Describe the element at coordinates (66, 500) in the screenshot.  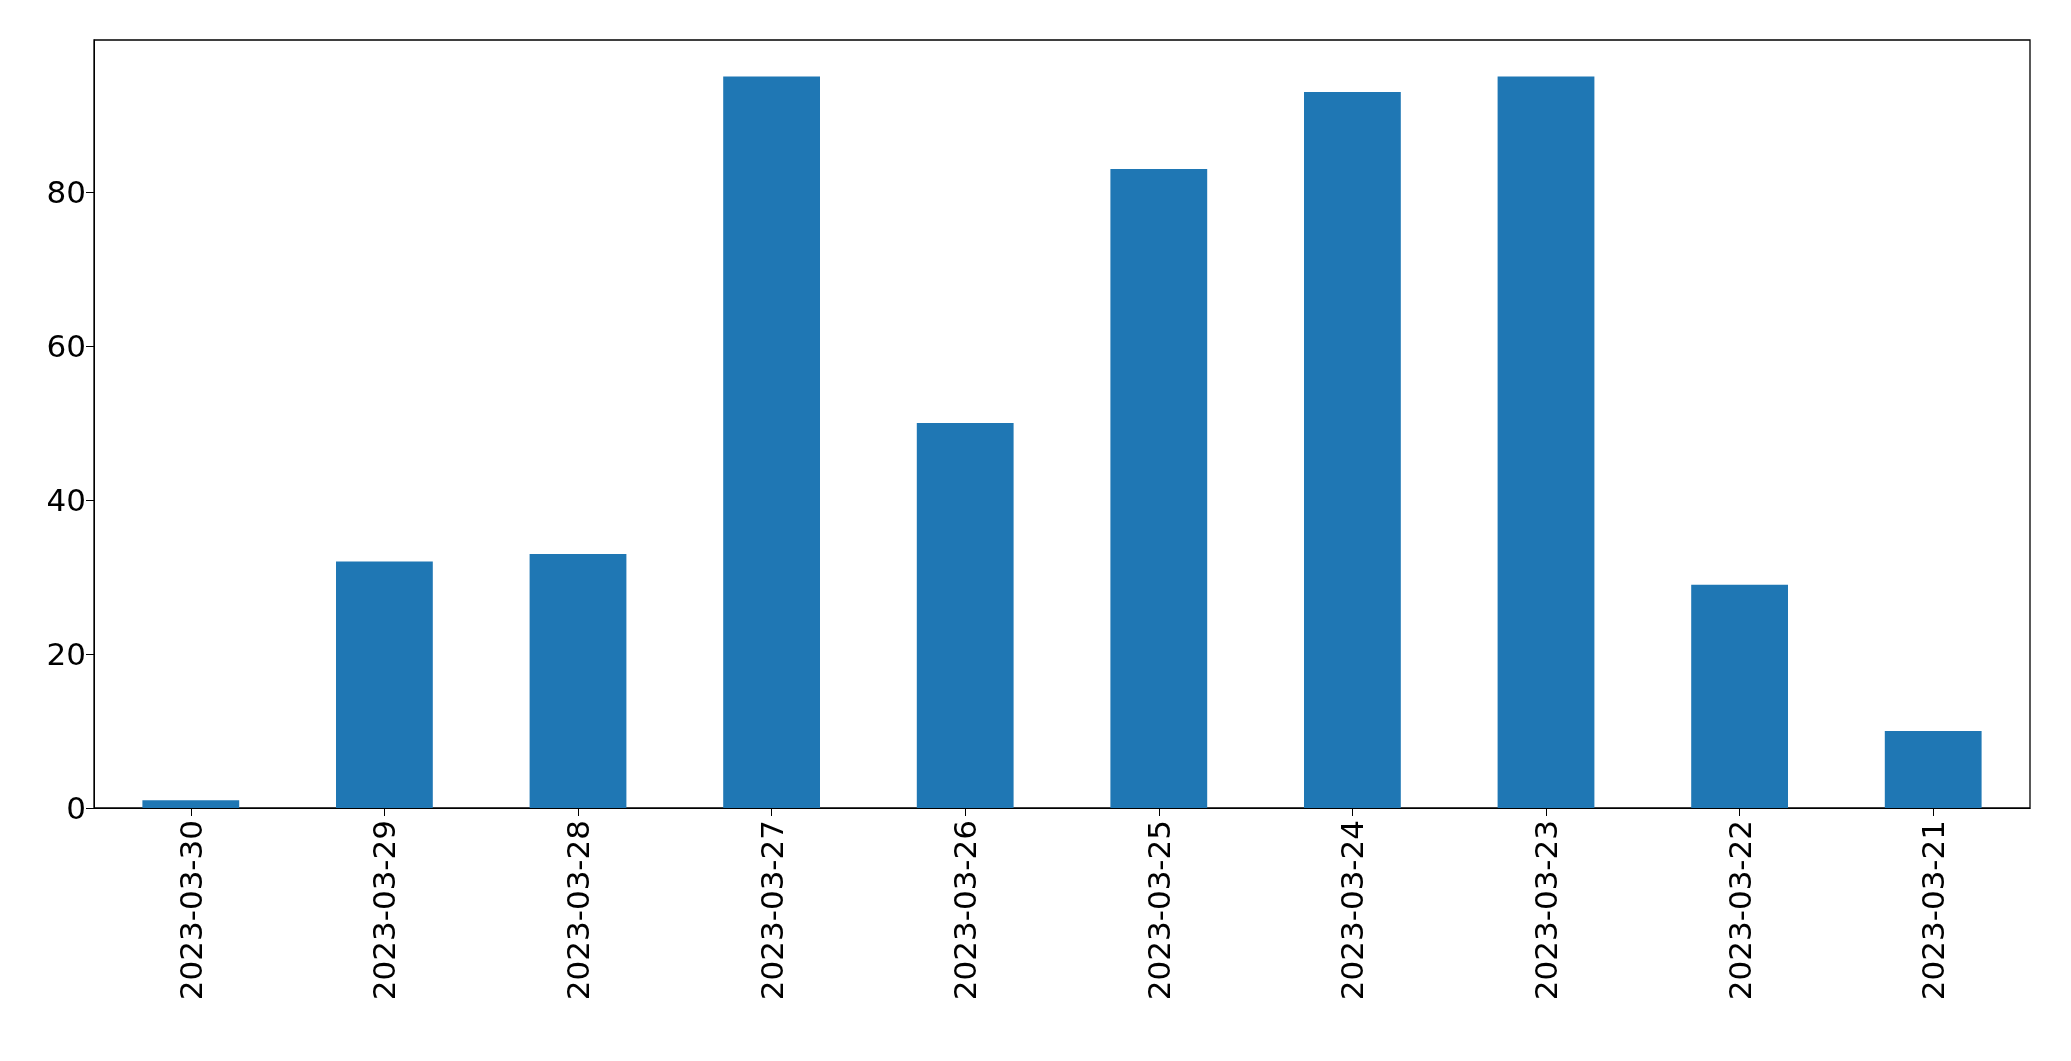
I see `y-tick-label: 40` at that location.